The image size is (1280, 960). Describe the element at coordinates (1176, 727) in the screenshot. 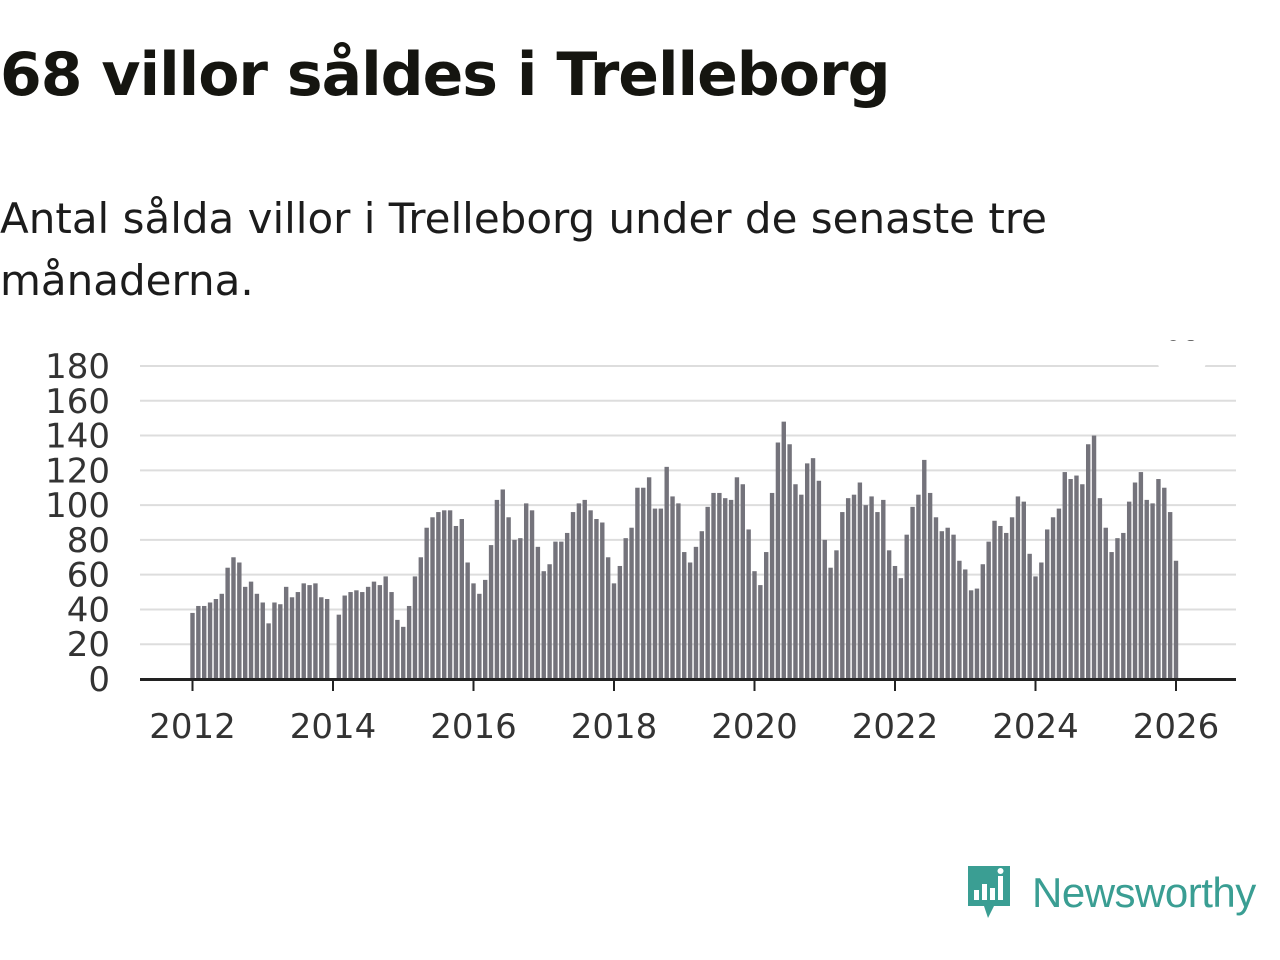

I see `x-tick-label: 2026` at that location.